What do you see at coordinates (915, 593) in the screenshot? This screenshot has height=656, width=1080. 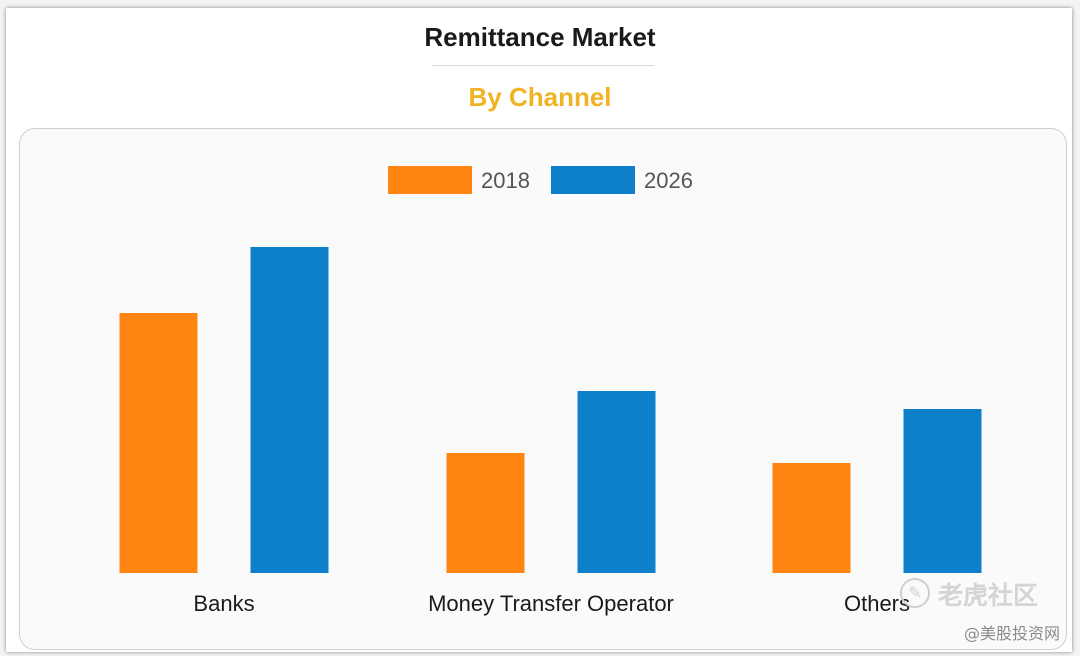 I see `tiger-logo-icon: ✎` at bounding box center [915, 593].